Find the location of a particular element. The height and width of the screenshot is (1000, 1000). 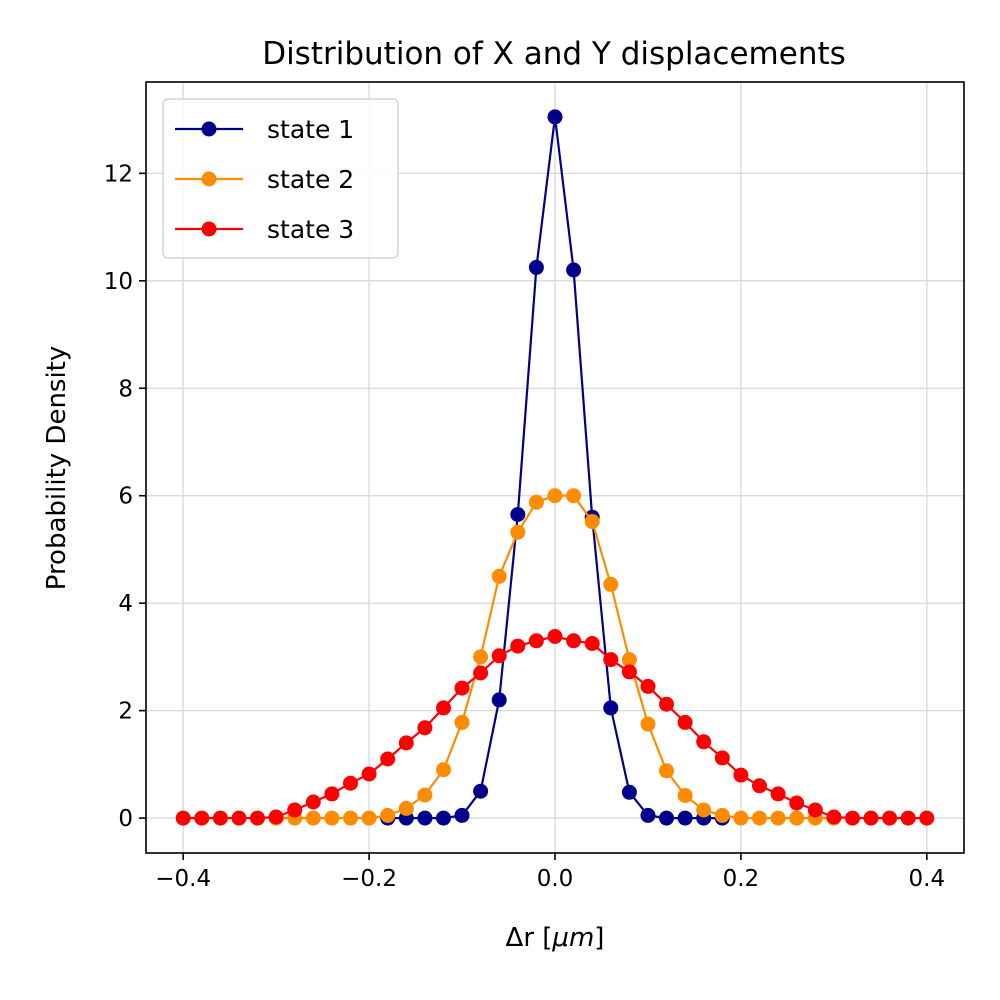

legend-entry: state 2 is located at coordinates (264, 179).